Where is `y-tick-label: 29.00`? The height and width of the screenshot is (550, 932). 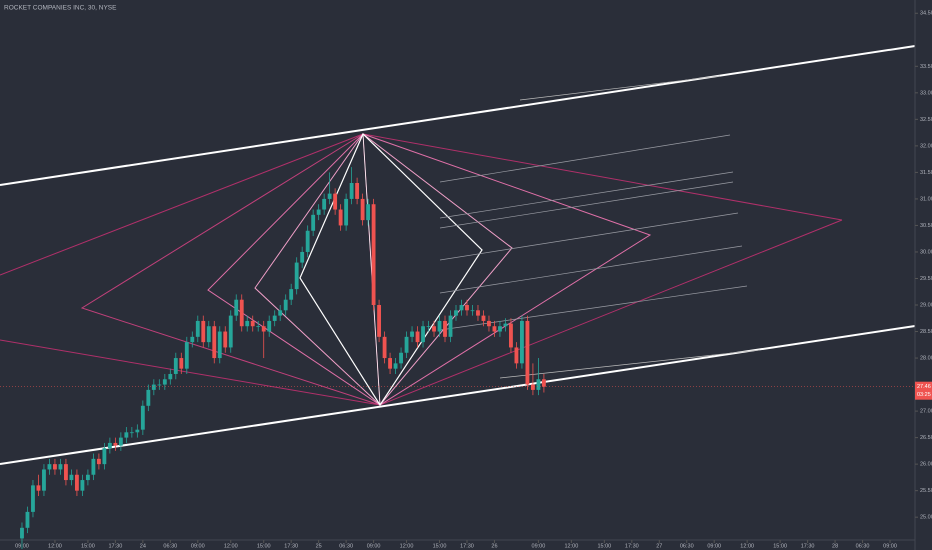 y-tick-label: 29.00 is located at coordinates (926, 305).